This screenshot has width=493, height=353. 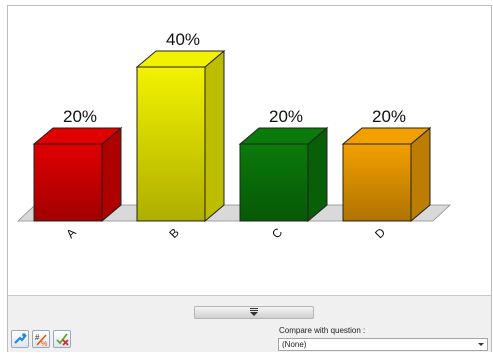 What do you see at coordinates (277, 233) in the screenshot?
I see `category-label-C: C` at bounding box center [277, 233].